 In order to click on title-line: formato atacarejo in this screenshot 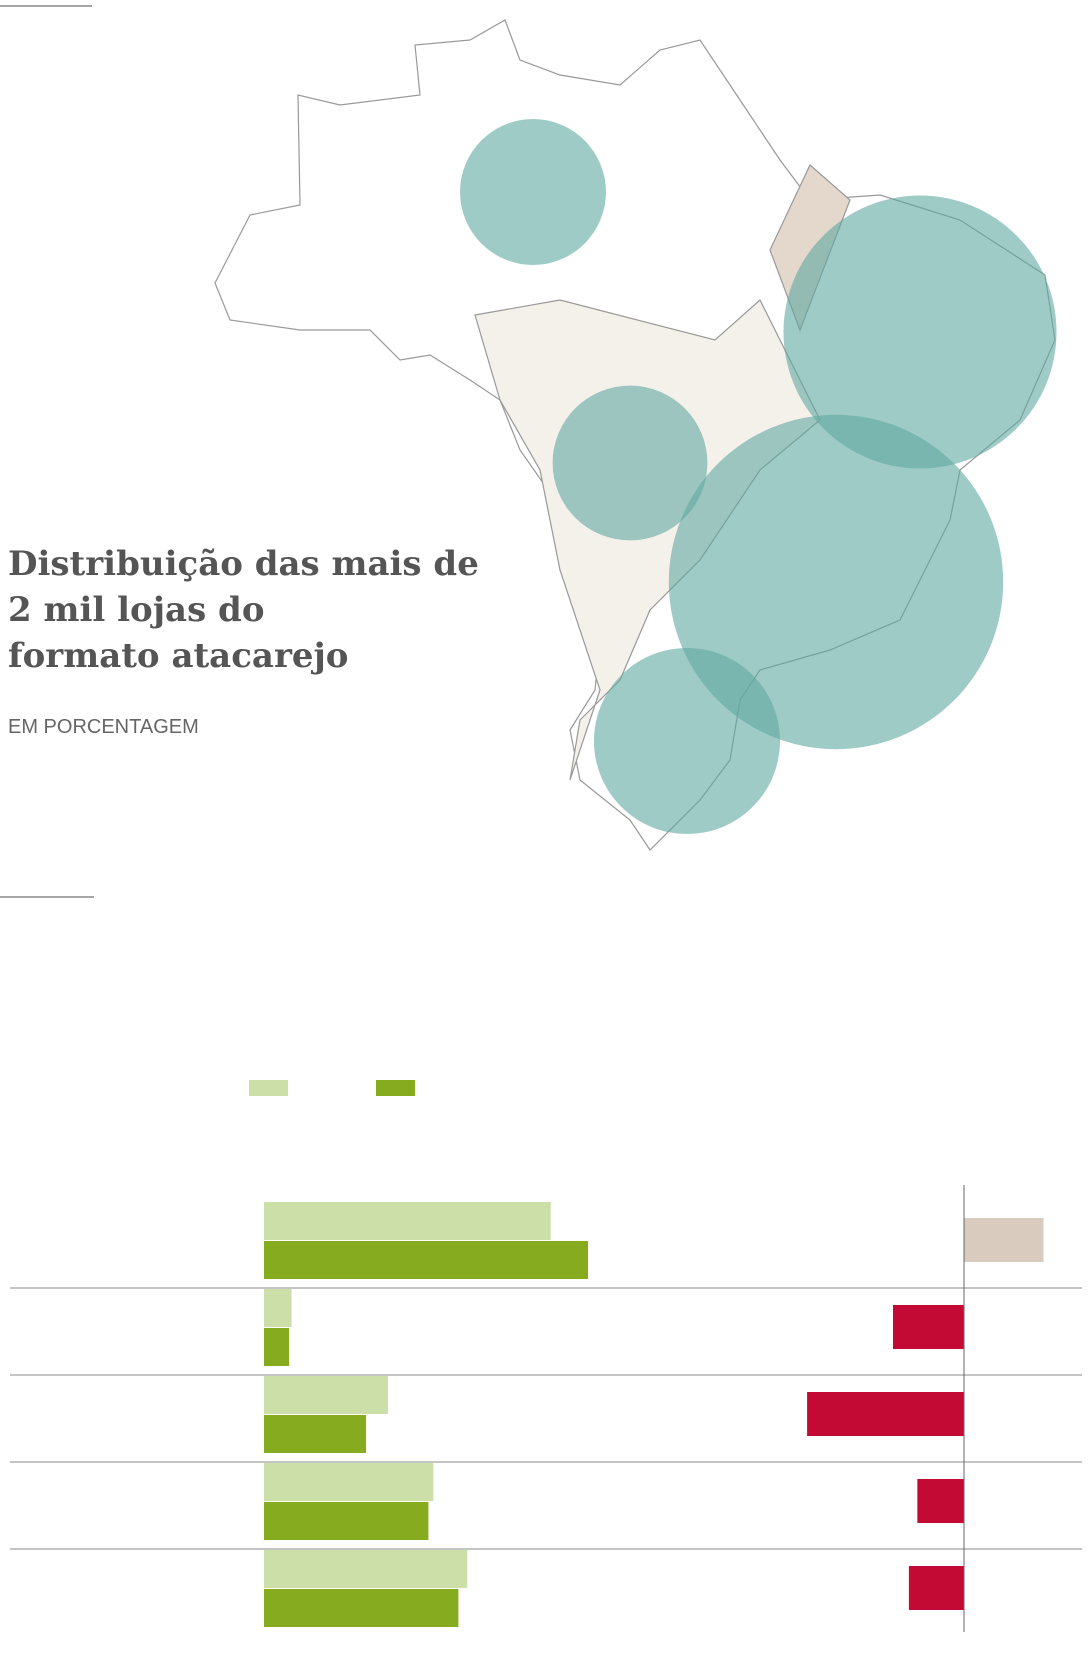, I will do `click(178, 656)`.